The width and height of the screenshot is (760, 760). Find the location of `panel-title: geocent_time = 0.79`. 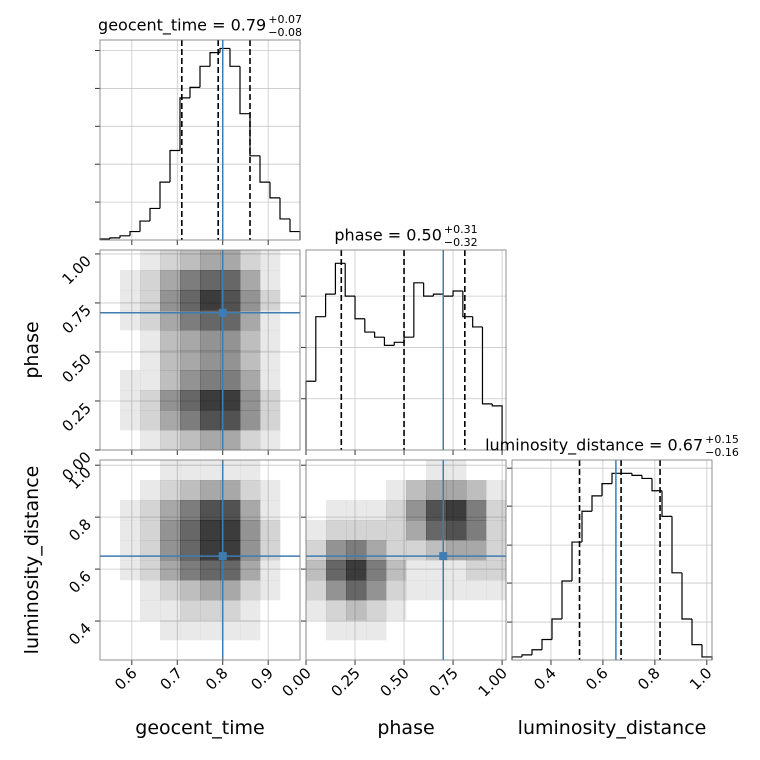

panel-title: geocent_time = 0.79 is located at coordinates (182, 26).